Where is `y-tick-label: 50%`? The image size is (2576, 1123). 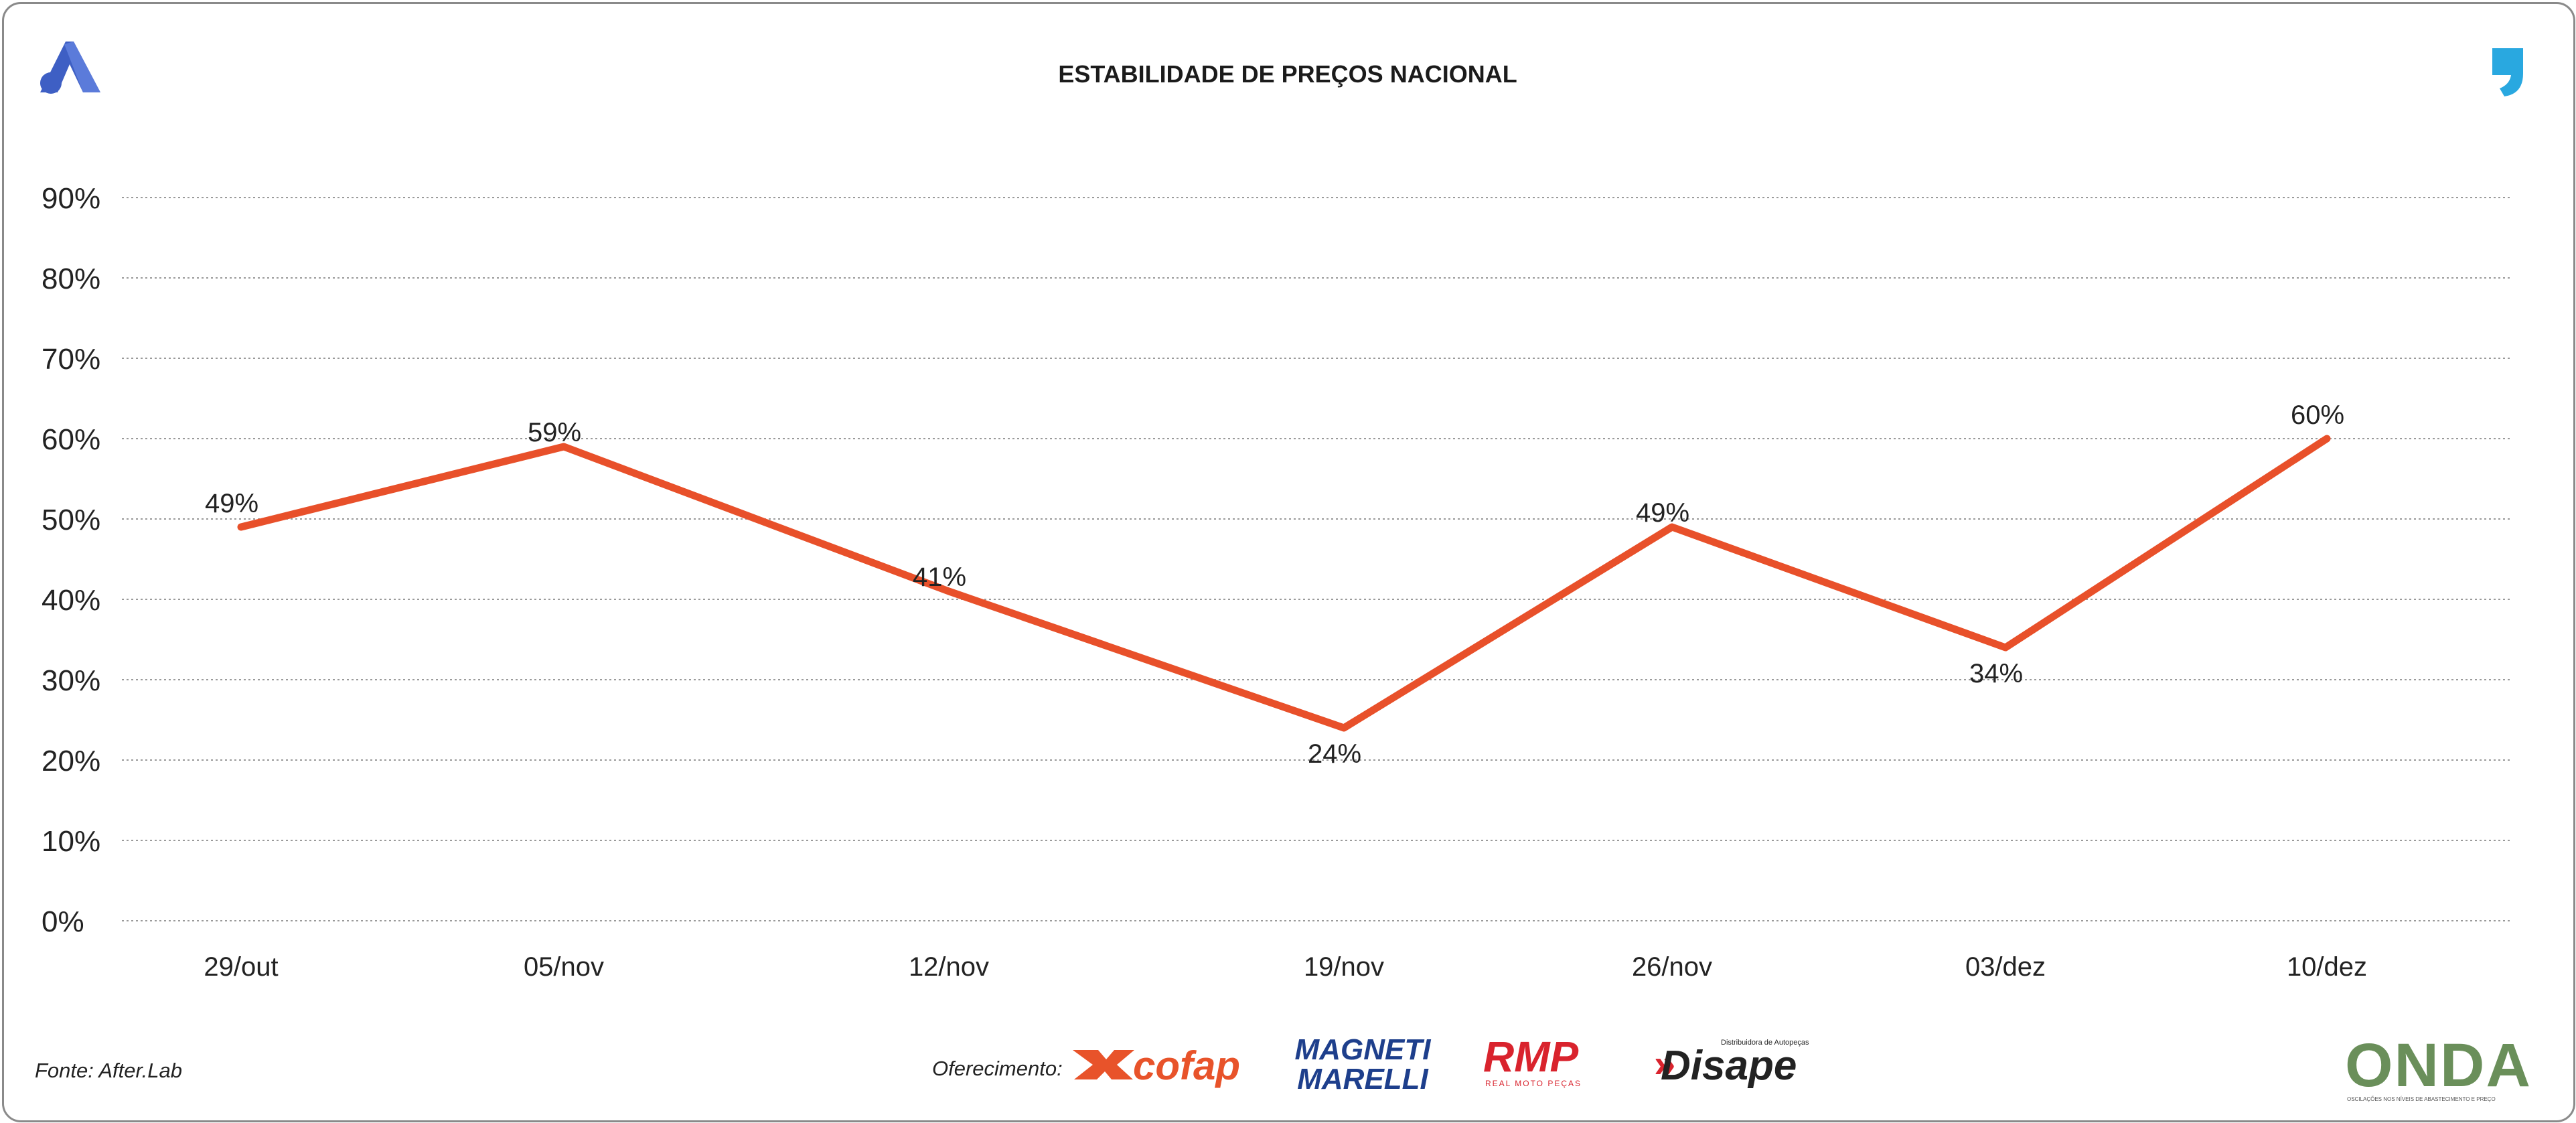 y-tick-label: 50% is located at coordinates (71, 520).